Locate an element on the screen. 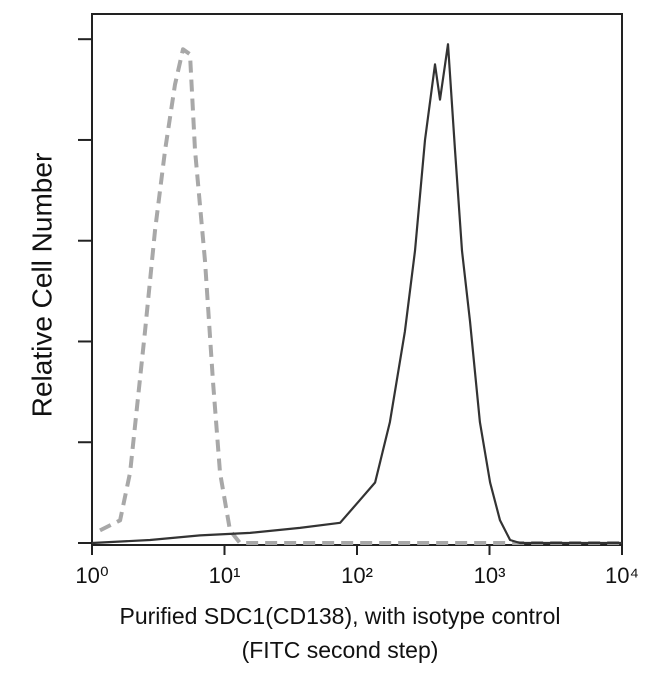  x-tick-label: 10¹ is located at coordinates (225, 575).